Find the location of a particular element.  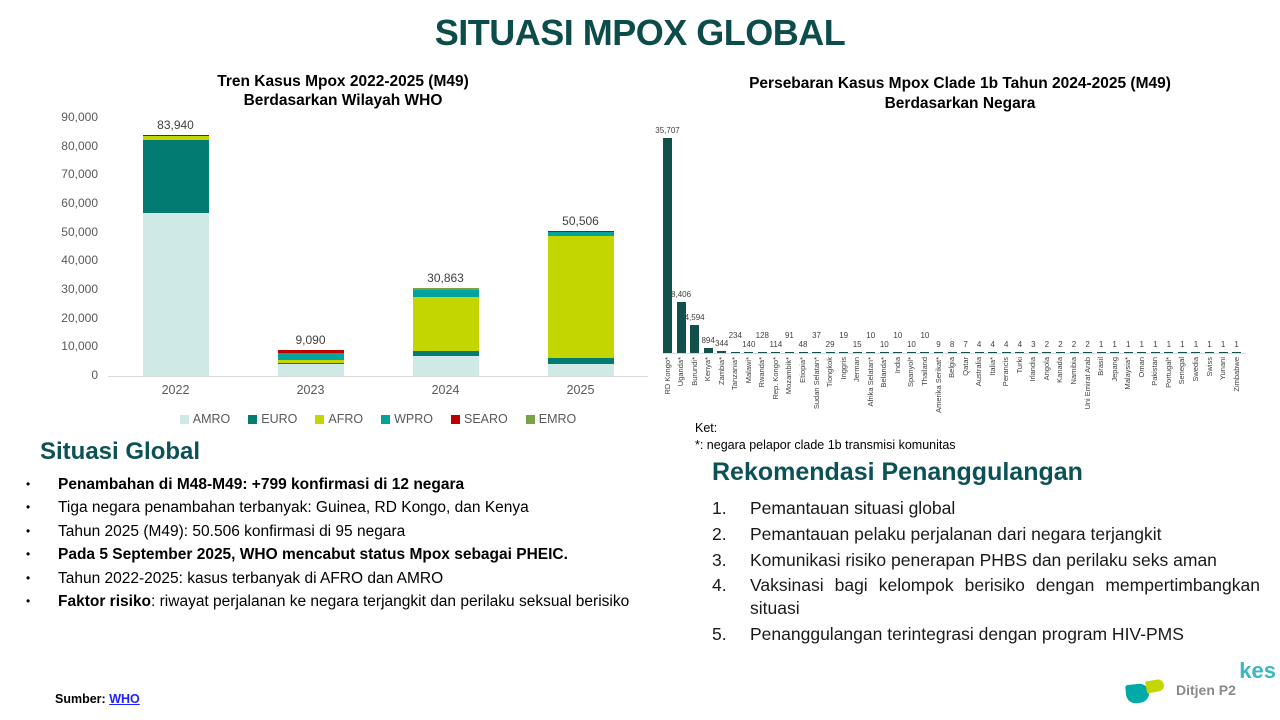

country-axis-label: Jepang is located at coordinates (1114, 369).